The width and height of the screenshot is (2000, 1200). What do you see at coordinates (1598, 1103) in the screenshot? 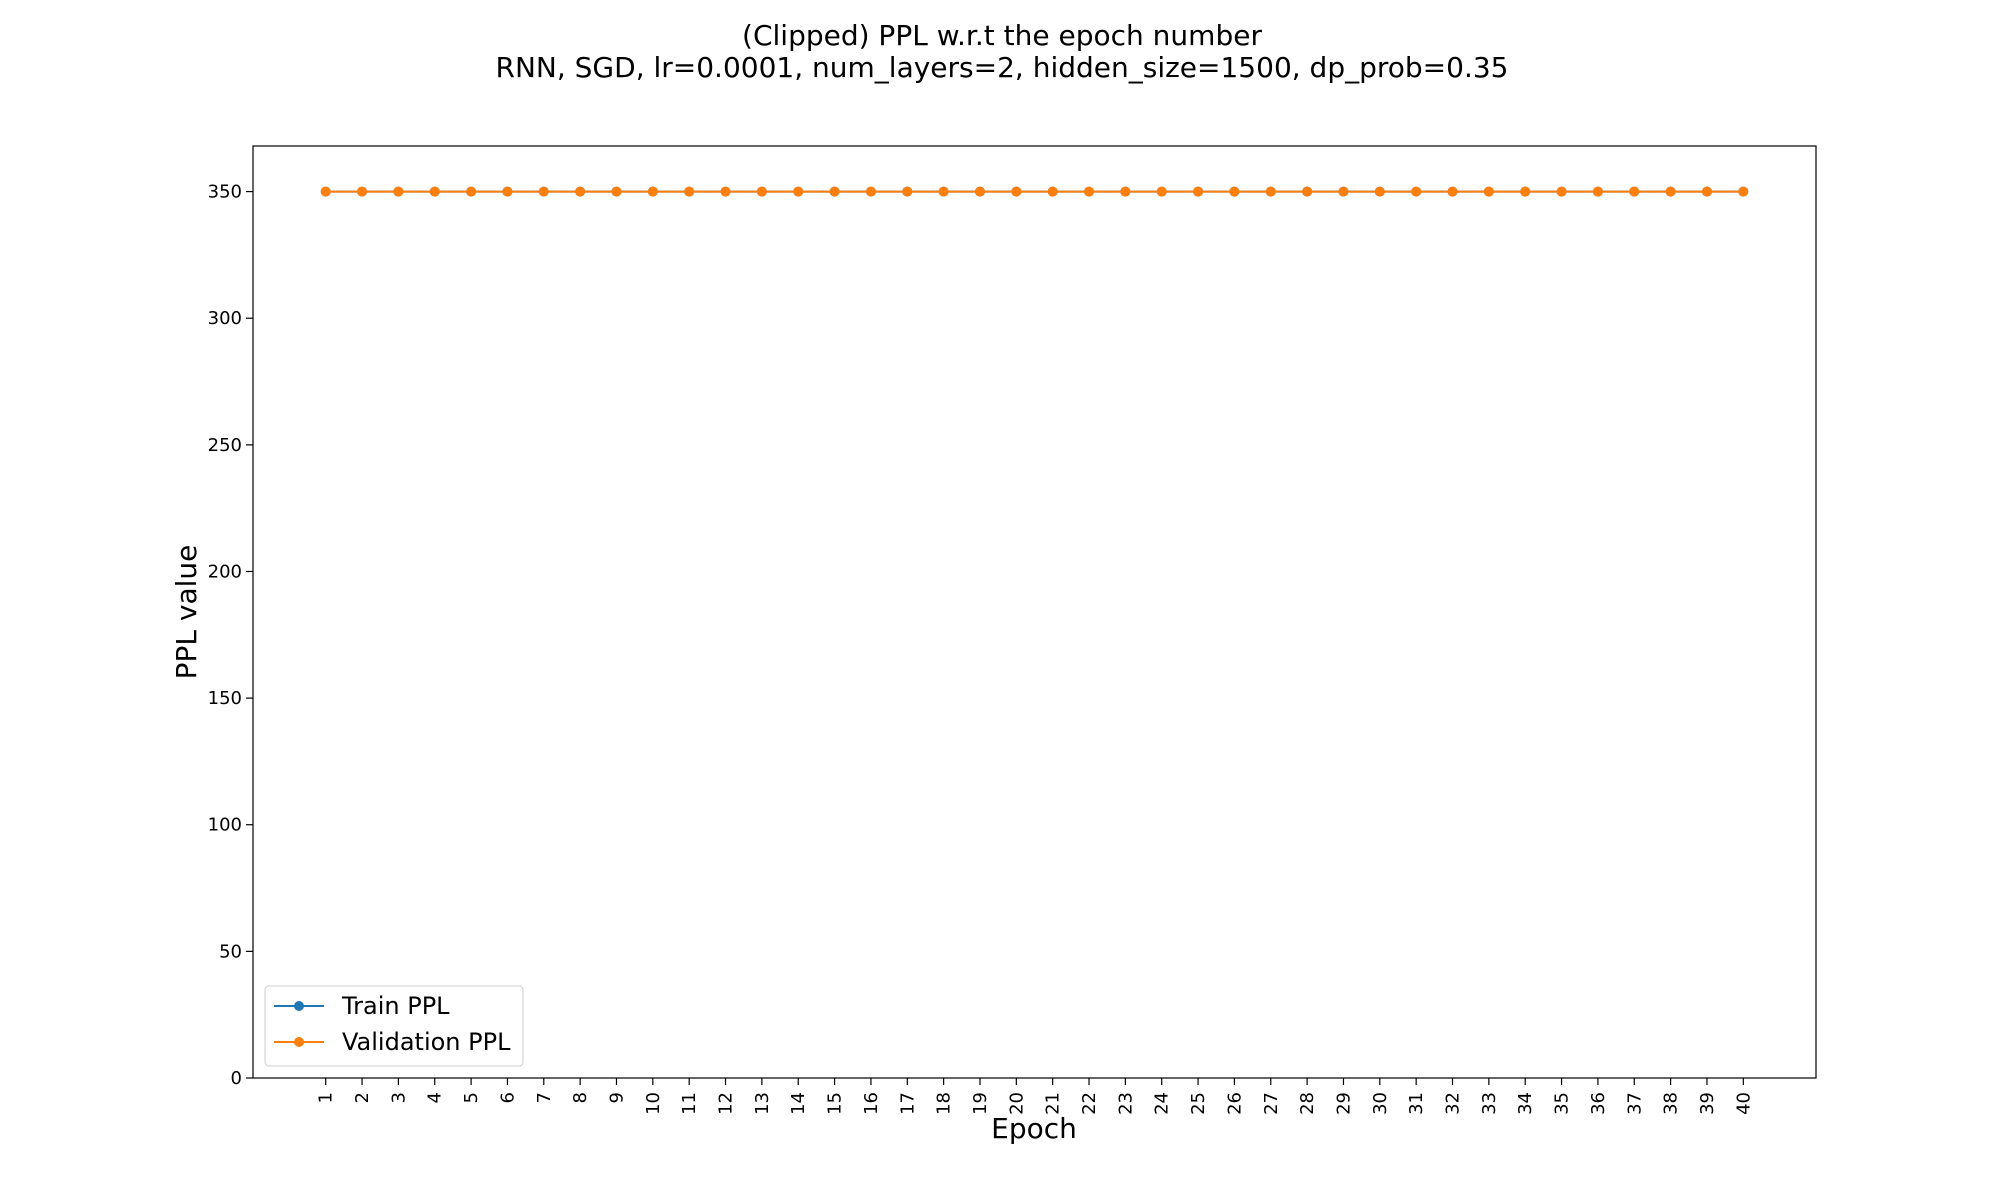
I see `x-tick-label-36: 36` at bounding box center [1598, 1103].